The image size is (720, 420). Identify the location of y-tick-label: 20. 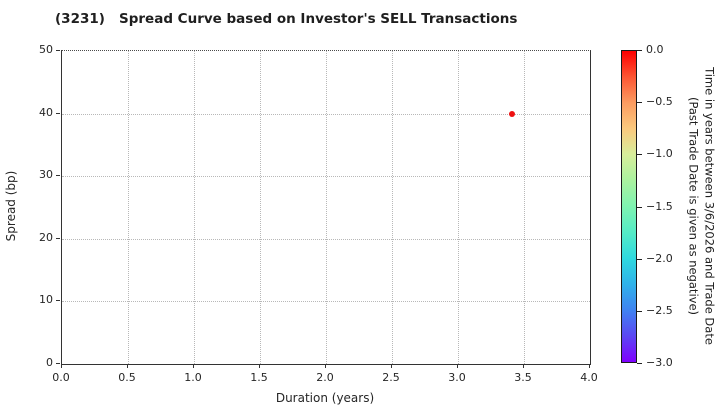
(46, 237).